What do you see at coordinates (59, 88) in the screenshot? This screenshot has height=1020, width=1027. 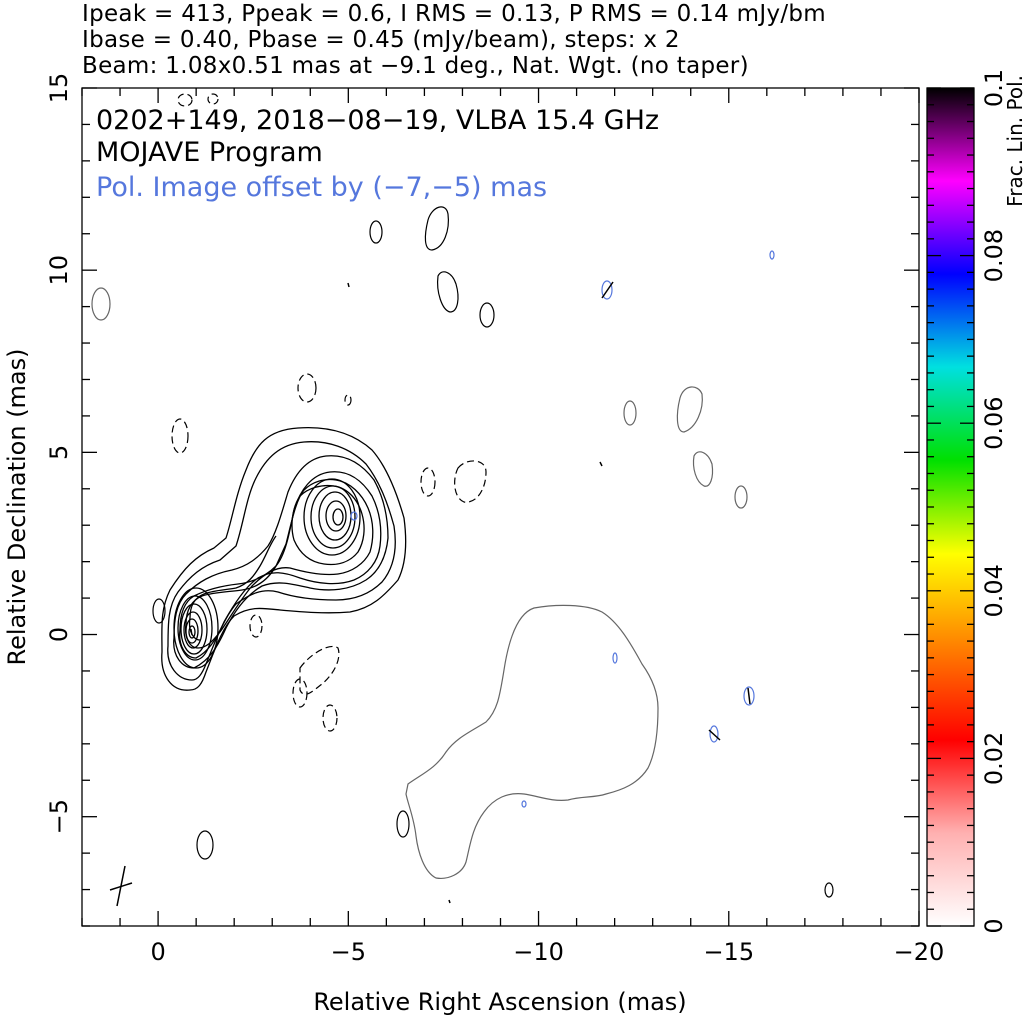 I see `y-tick-label: 15` at bounding box center [59, 88].